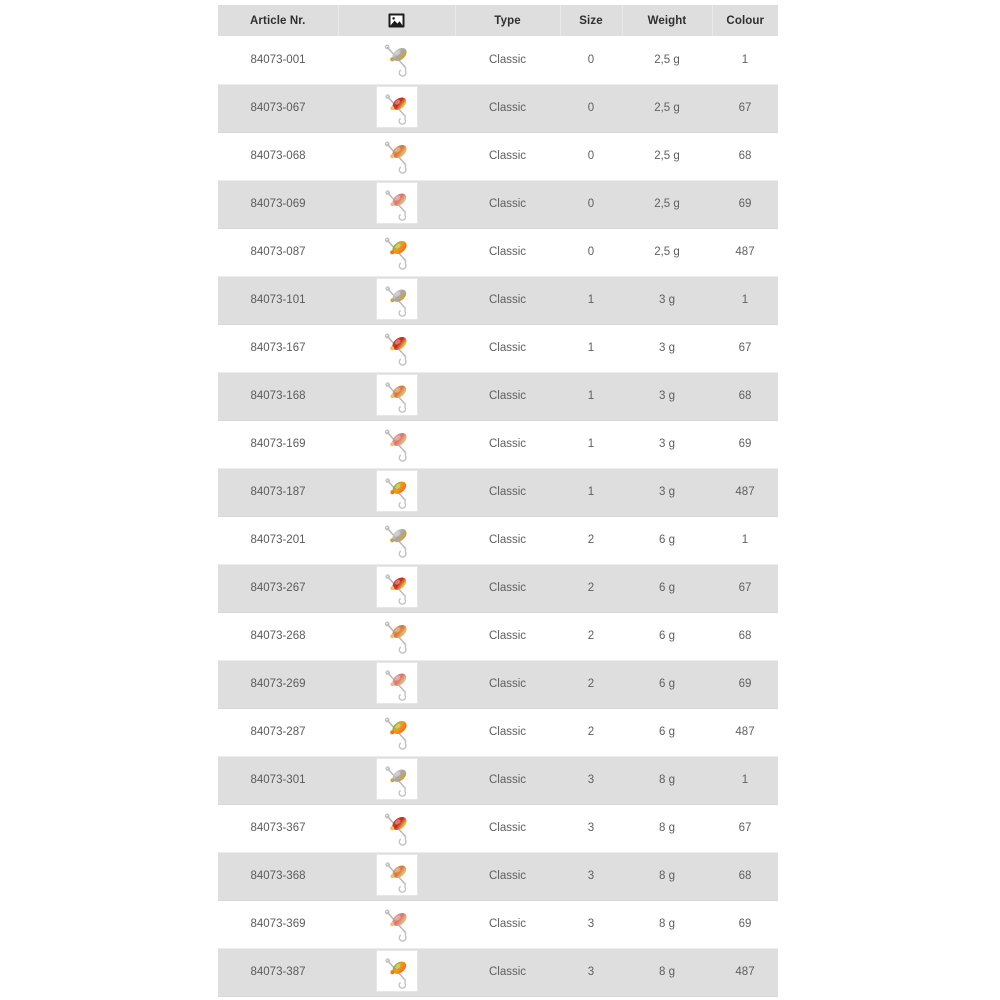 Image resolution: width=1000 pixels, height=1000 pixels. Describe the element at coordinates (591, 20) in the screenshot. I see `column-header-size: Size` at that location.